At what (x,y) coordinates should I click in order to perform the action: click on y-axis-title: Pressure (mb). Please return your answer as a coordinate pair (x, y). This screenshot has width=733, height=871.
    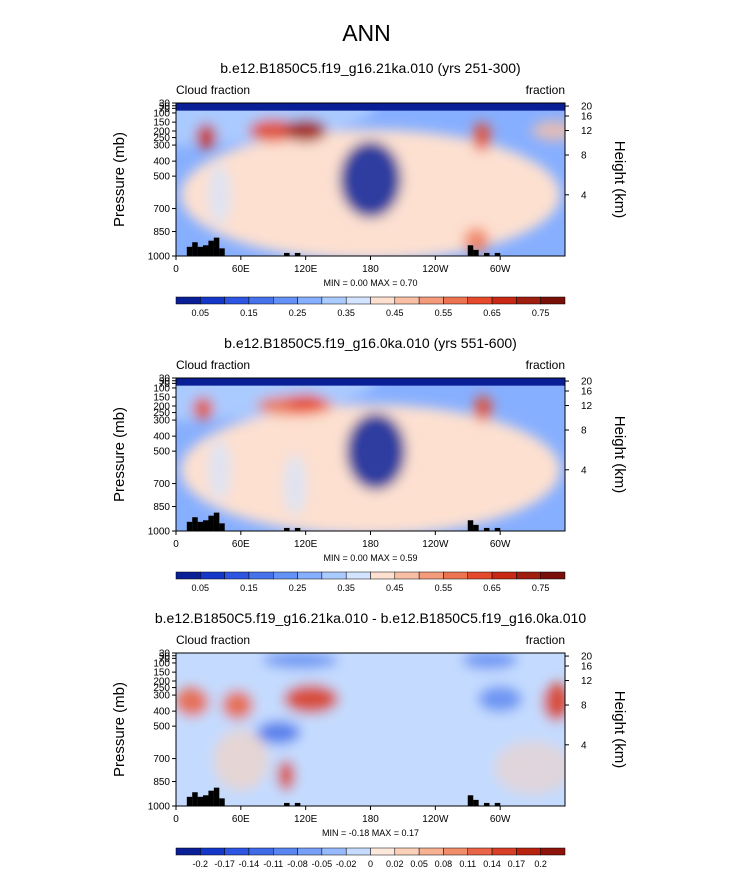
    Looking at the image, I should click on (119, 179).